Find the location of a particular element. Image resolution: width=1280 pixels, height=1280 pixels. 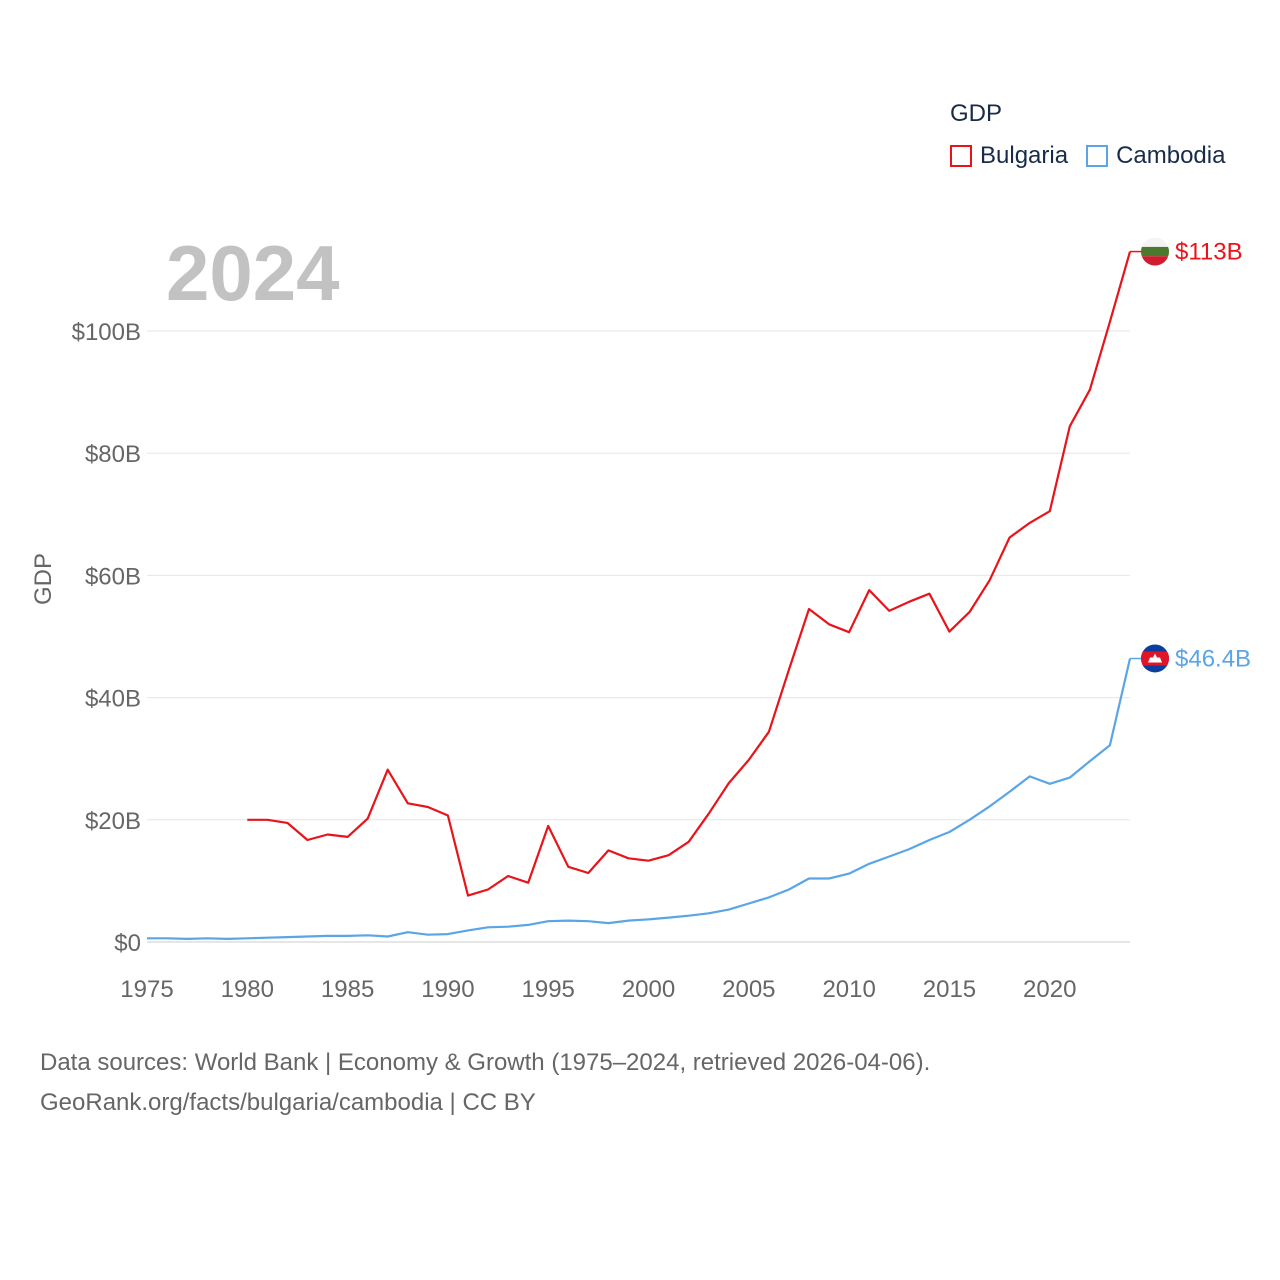

y-tick-label: $20B is located at coordinates (113, 821).